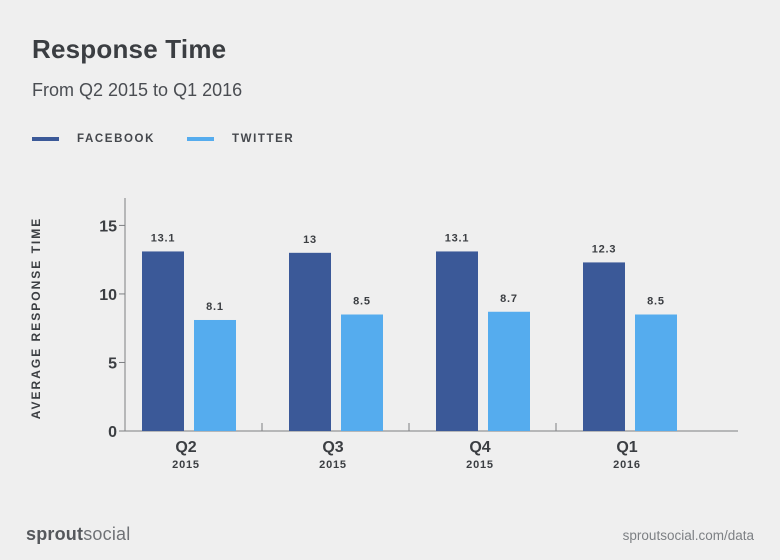 Image resolution: width=780 pixels, height=560 pixels. What do you see at coordinates (108, 295) in the screenshot?
I see `y-tick-label: 10` at bounding box center [108, 295].